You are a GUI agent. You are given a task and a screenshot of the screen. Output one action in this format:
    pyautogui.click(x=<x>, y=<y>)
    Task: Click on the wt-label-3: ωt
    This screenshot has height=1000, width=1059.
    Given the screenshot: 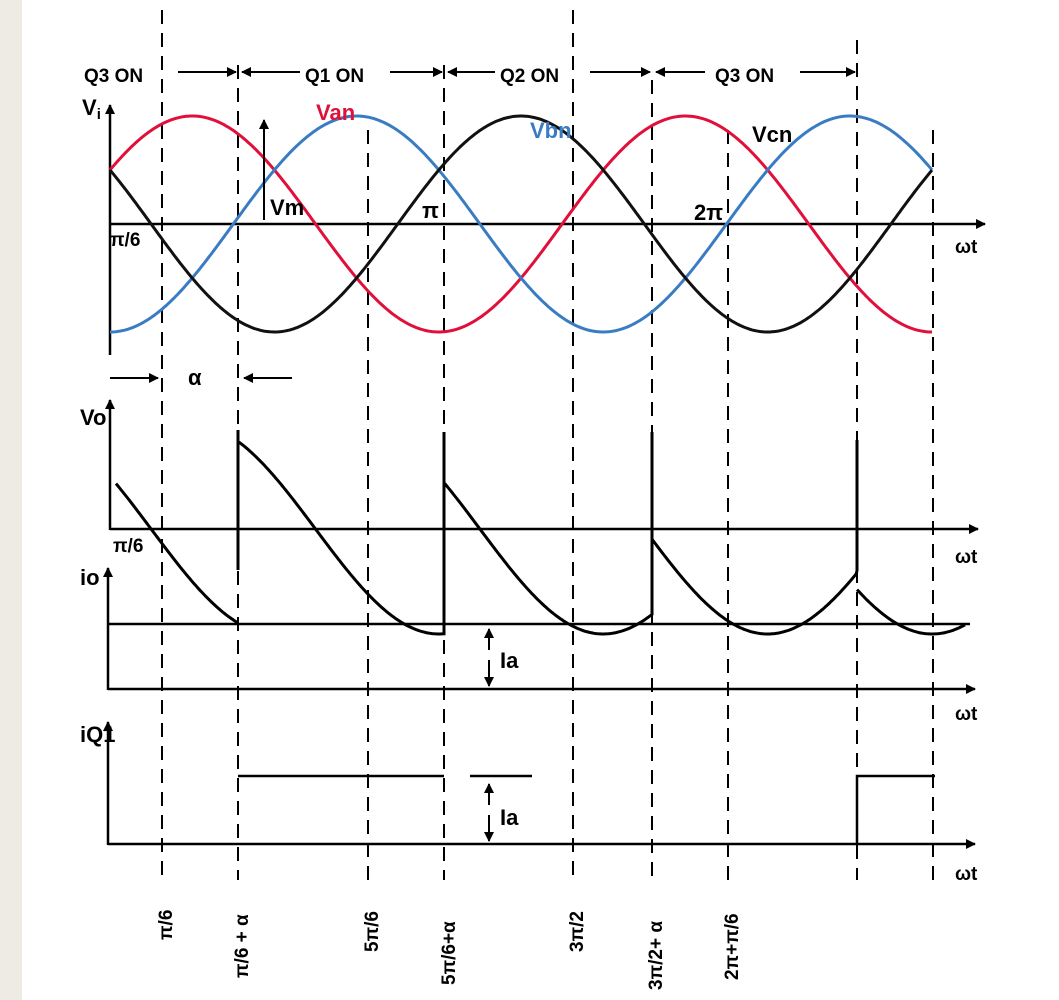 What is the action you would take?
    pyautogui.click(x=966, y=714)
    